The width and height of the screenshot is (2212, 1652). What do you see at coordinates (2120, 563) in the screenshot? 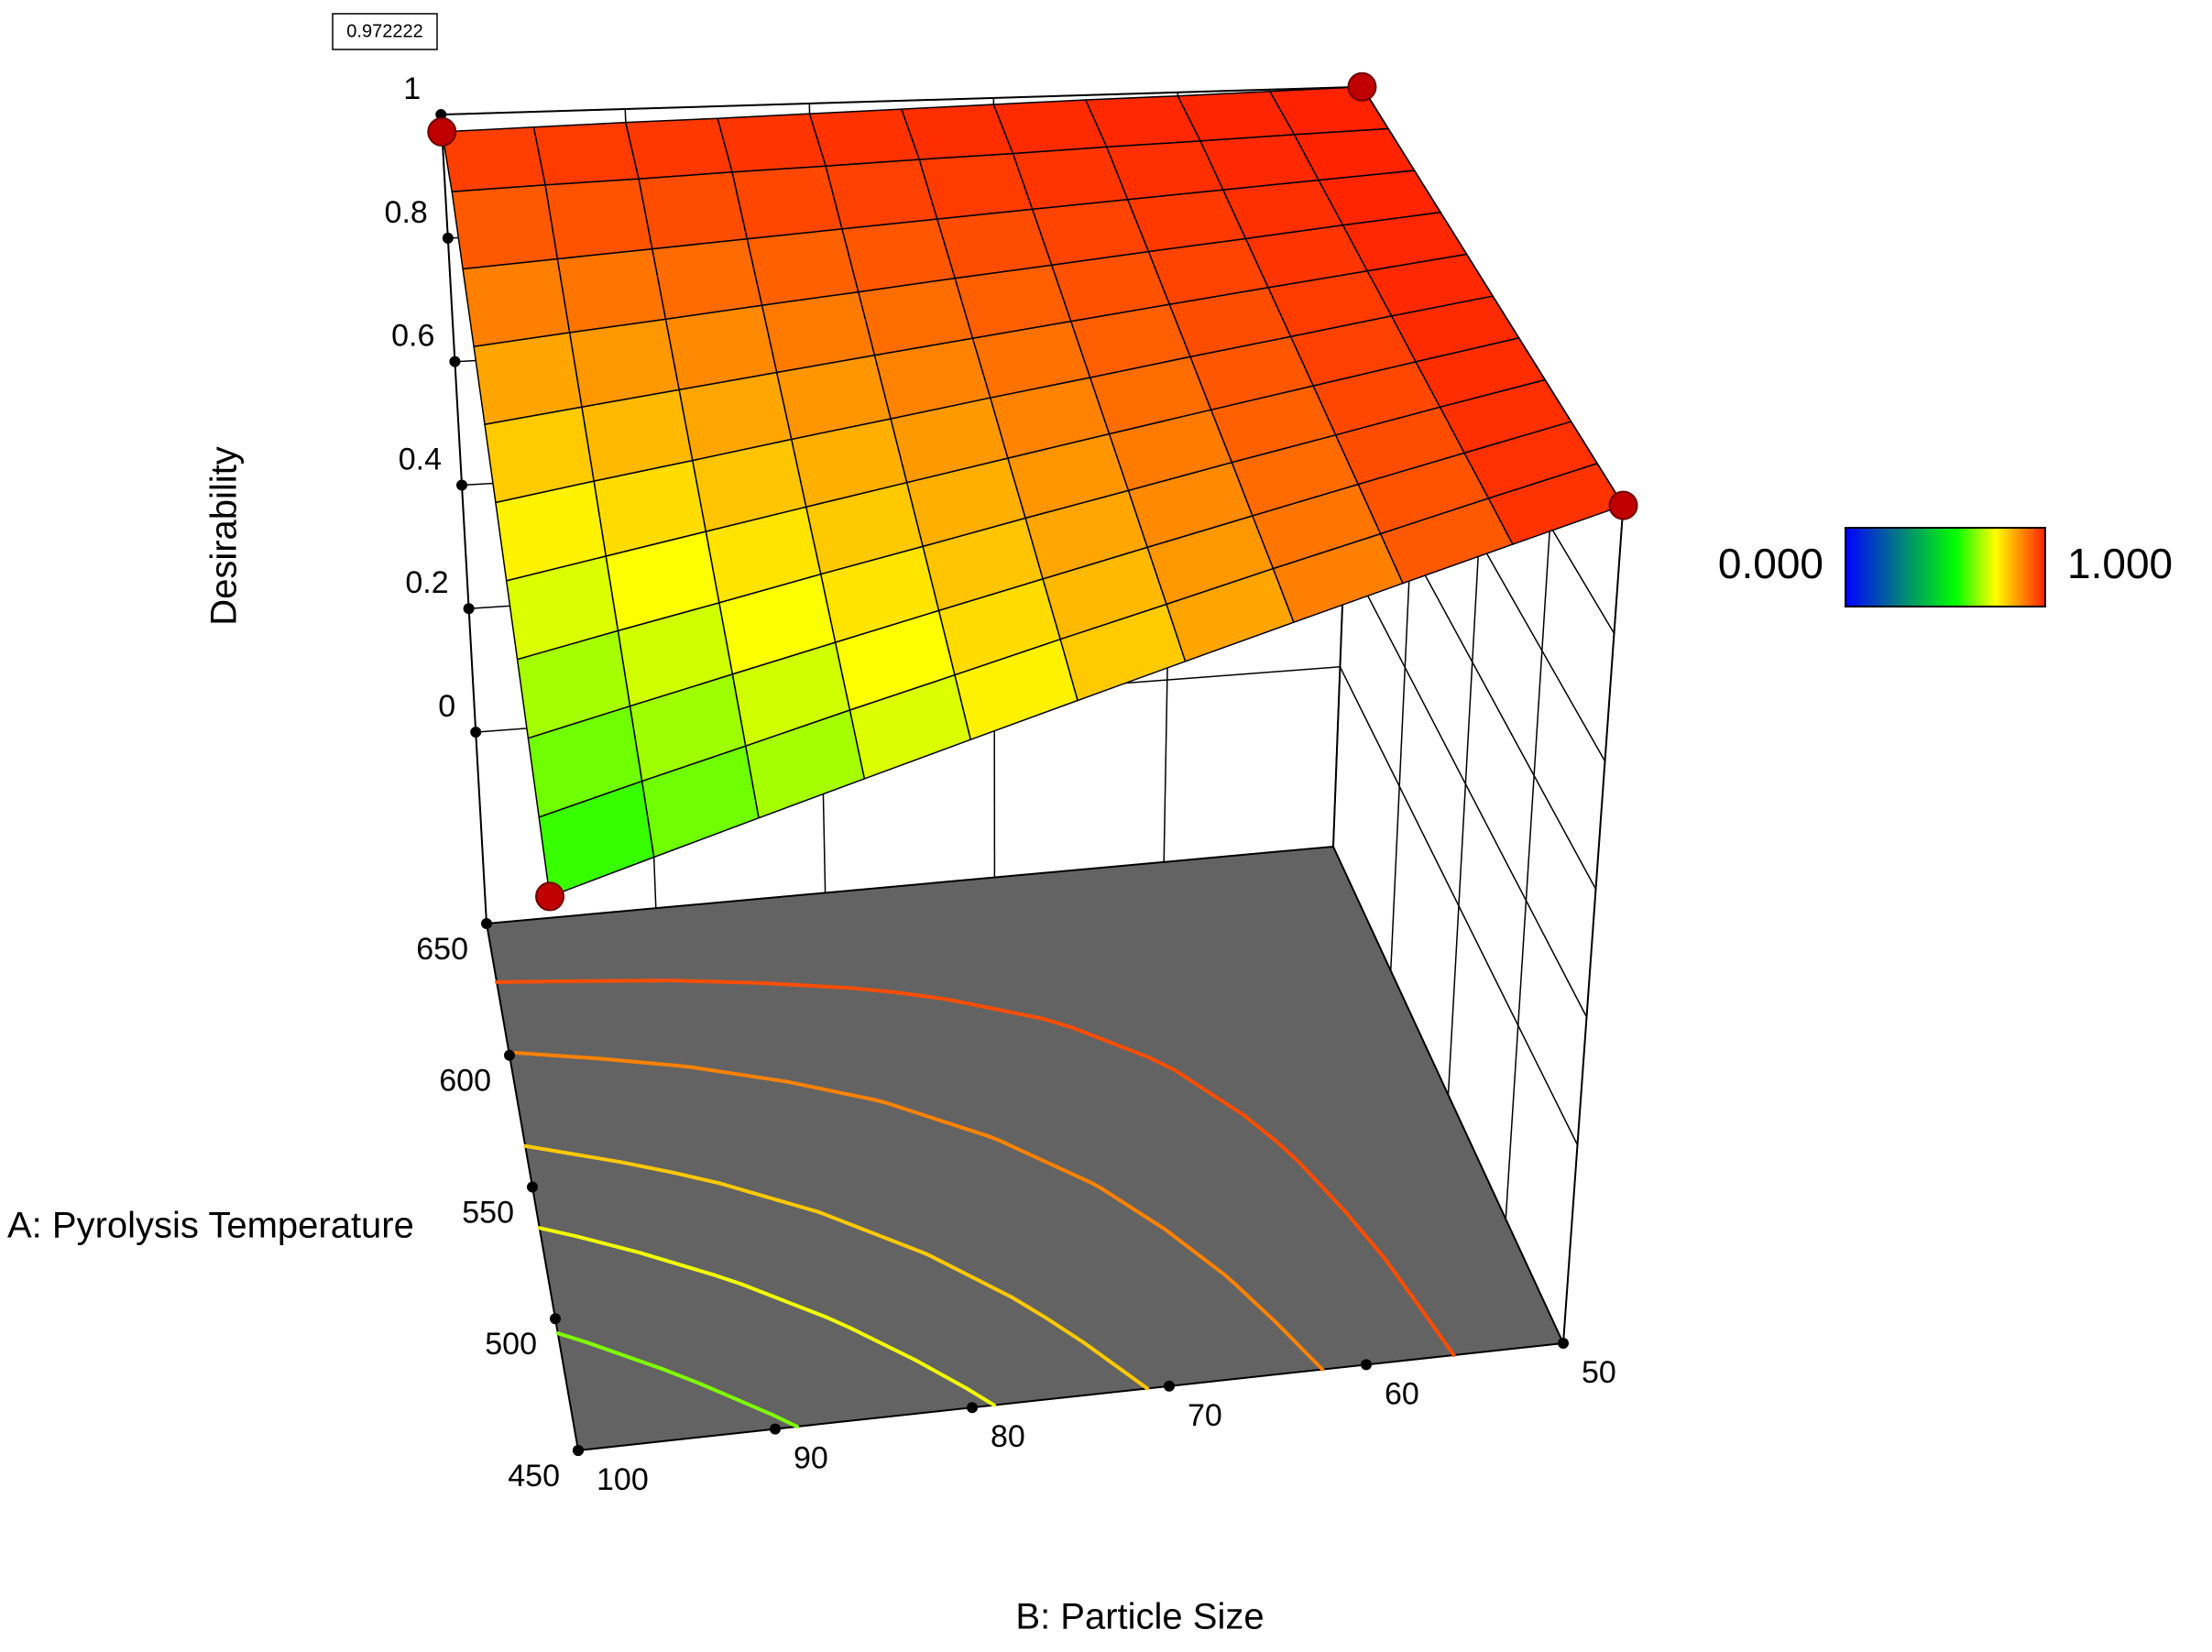
I see `colorbar-label: 1.000` at bounding box center [2120, 563].